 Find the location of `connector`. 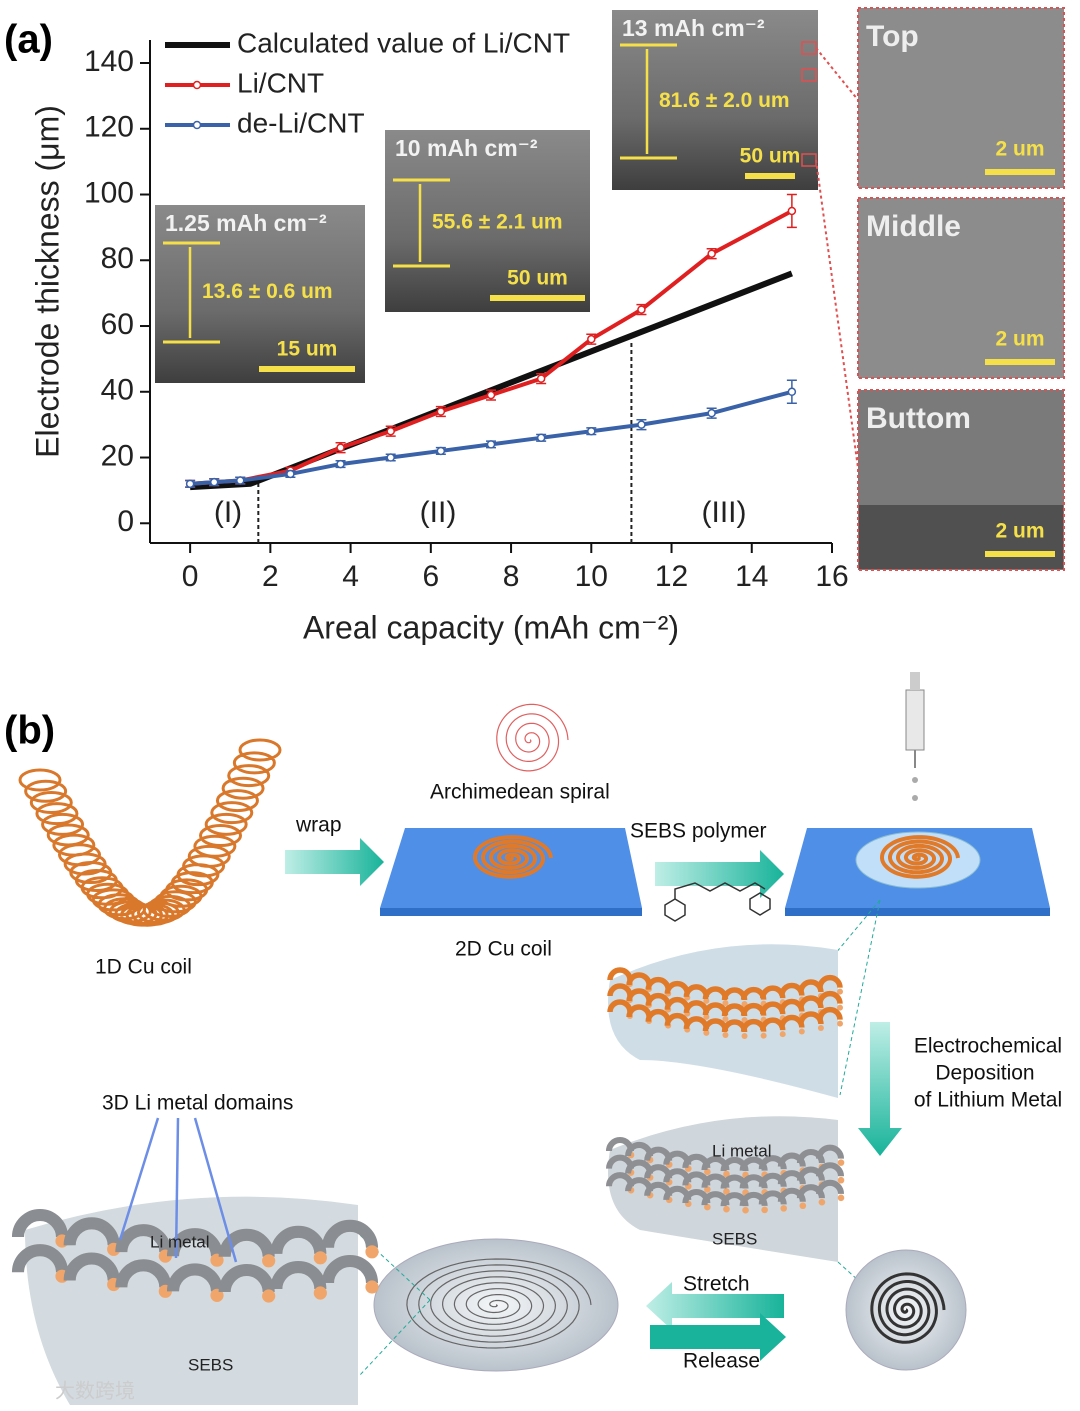

connector is located at coordinates (837, 314).